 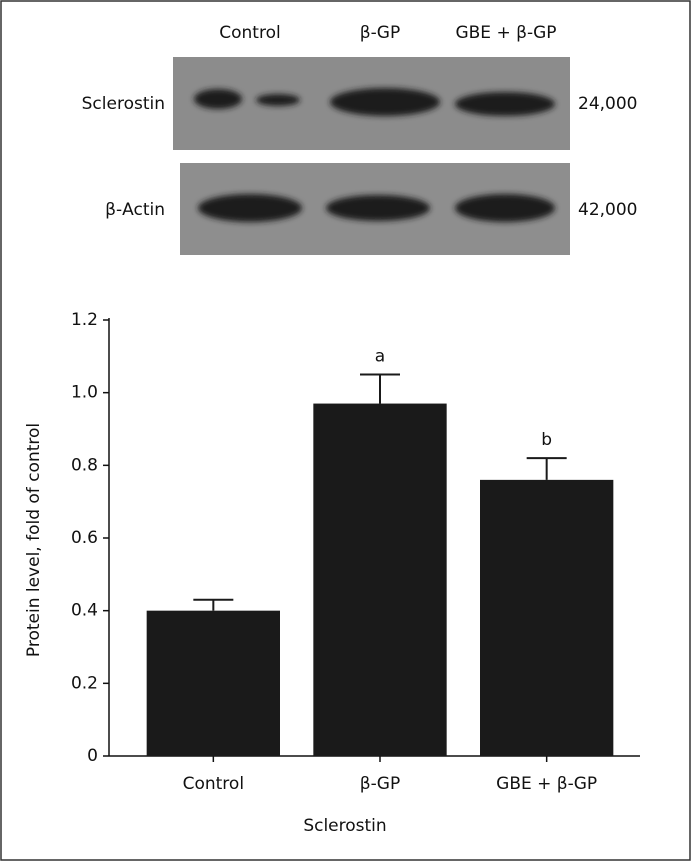 I want to click on x-tick-label: β-GP, so click(x=380, y=784).